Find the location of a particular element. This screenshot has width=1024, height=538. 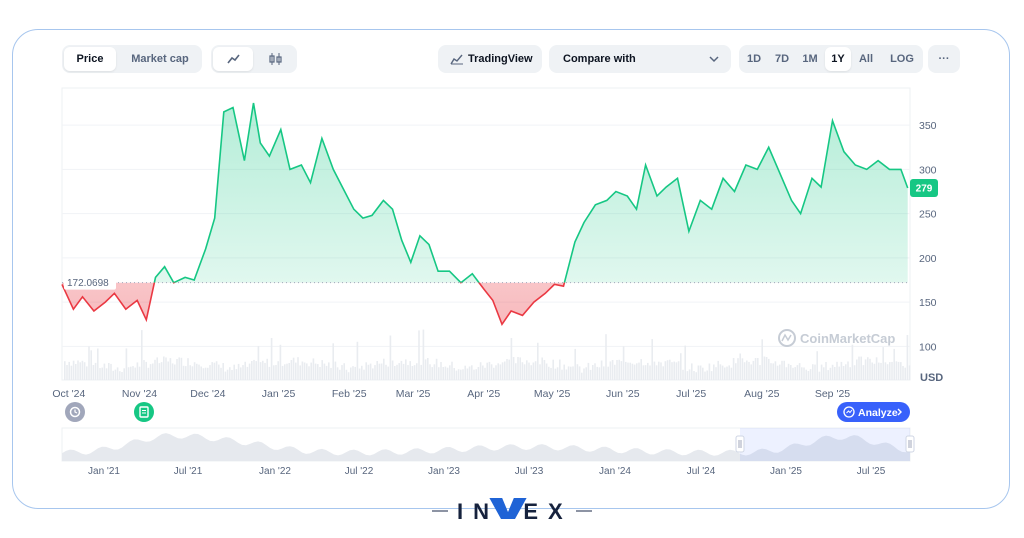

more-options-button: ··· is located at coordinates (944, 59).